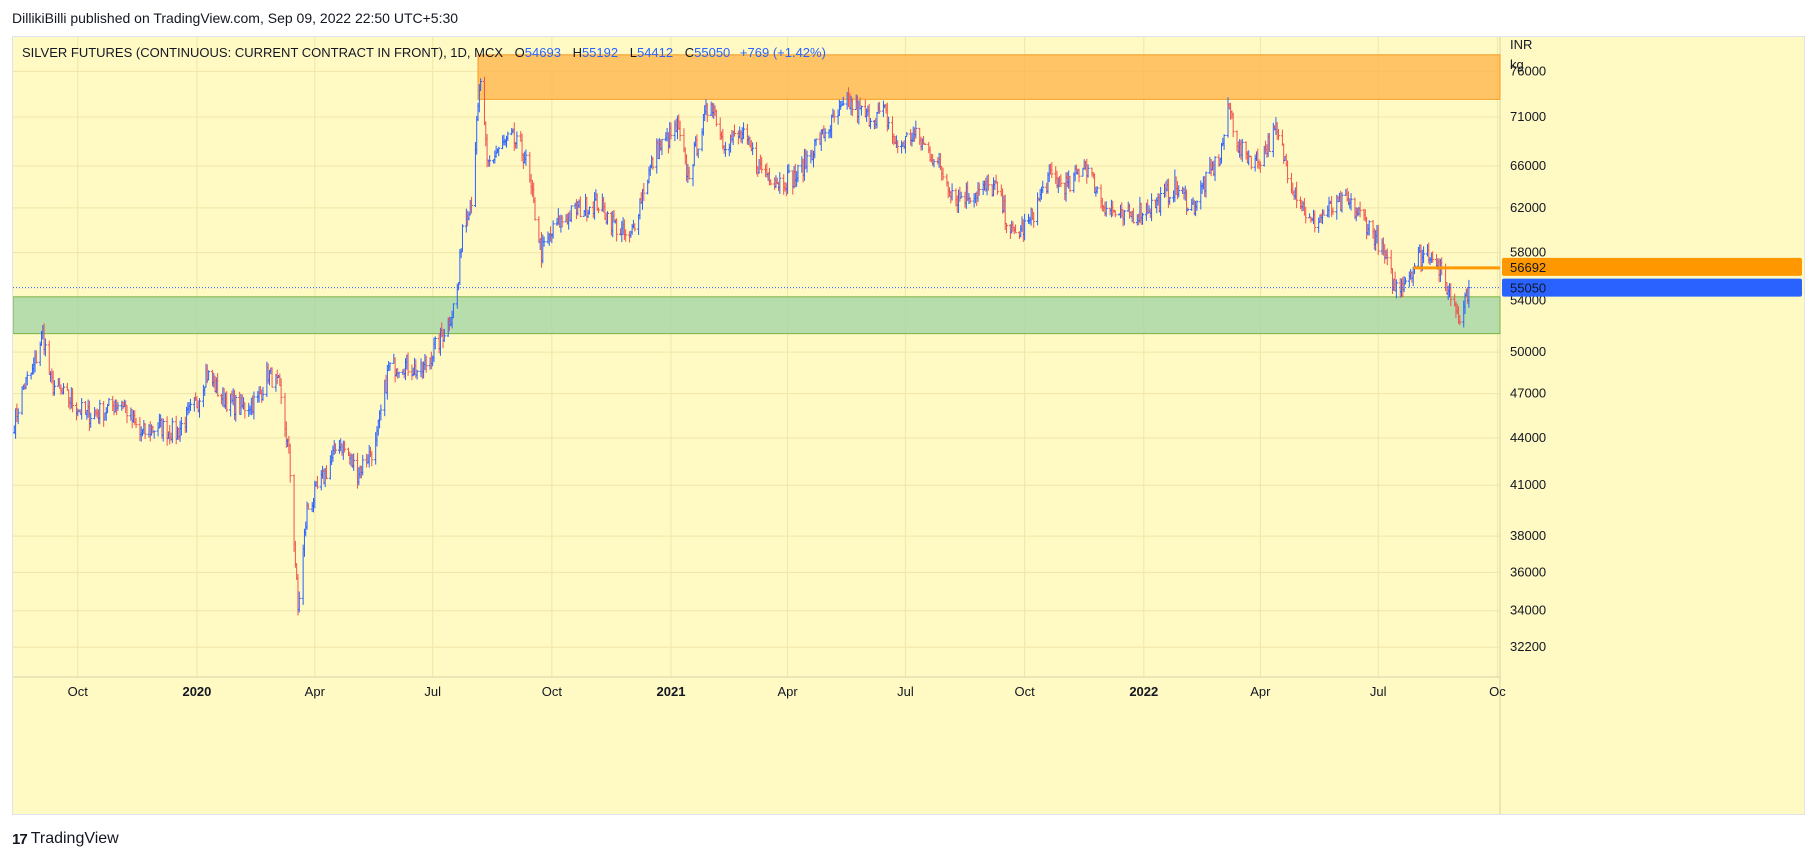  I want to click on last-price-tag, so click(1652, 287).